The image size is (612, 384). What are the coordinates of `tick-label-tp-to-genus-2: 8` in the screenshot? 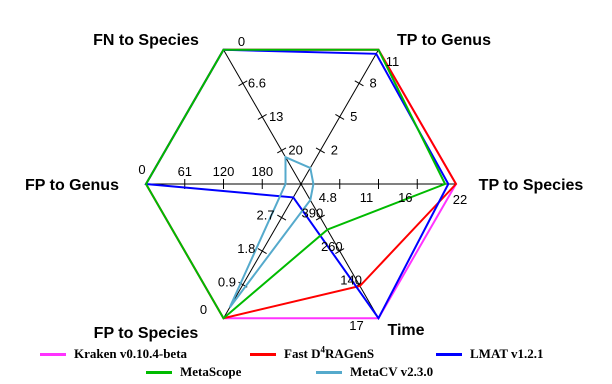 It's located at (372, 82).